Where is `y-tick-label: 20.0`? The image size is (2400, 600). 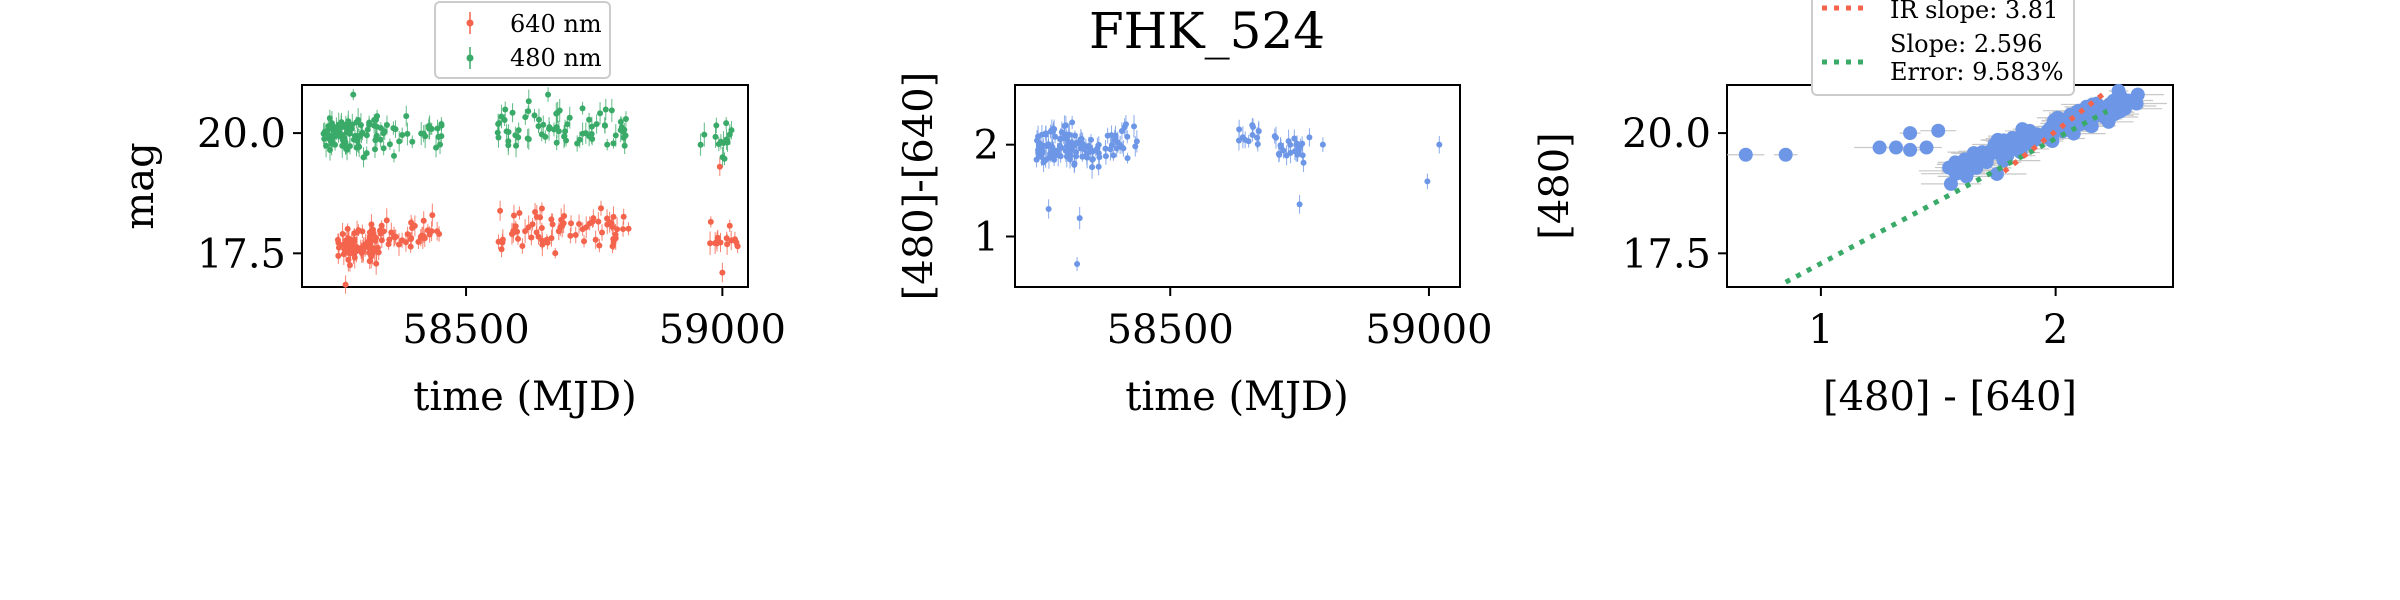 y-tick-label: 20.0 is located at coordinates (241, 134).